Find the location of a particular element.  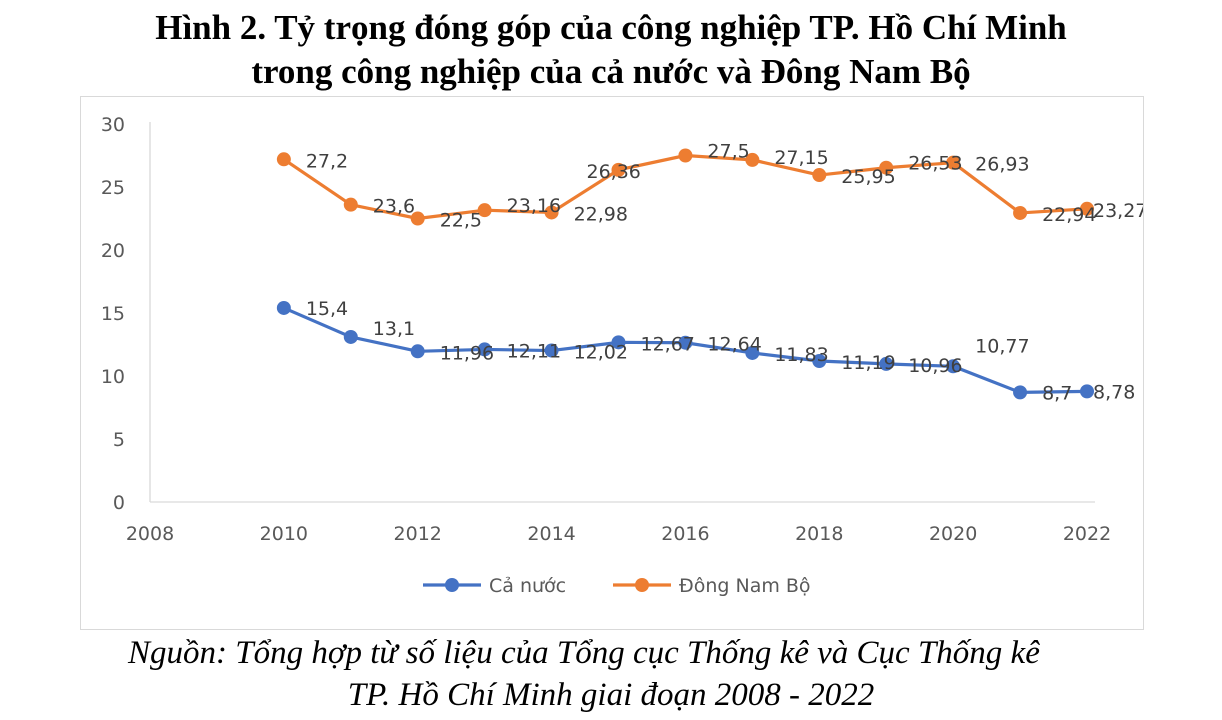

data-label: 27,15 is located at coordinates (801, 158).